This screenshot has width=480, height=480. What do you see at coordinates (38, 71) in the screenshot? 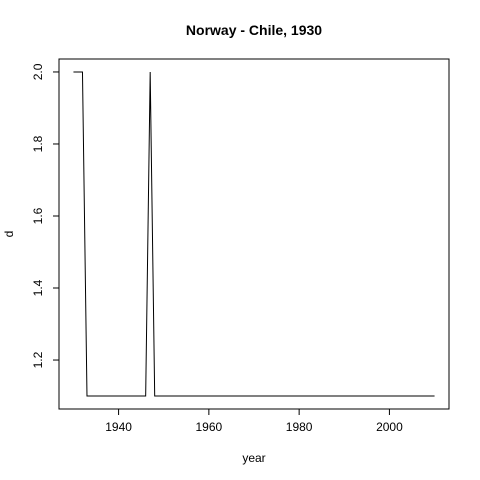
I see `y-tick-label-4: 2.0` at bounding box center [38, 71].